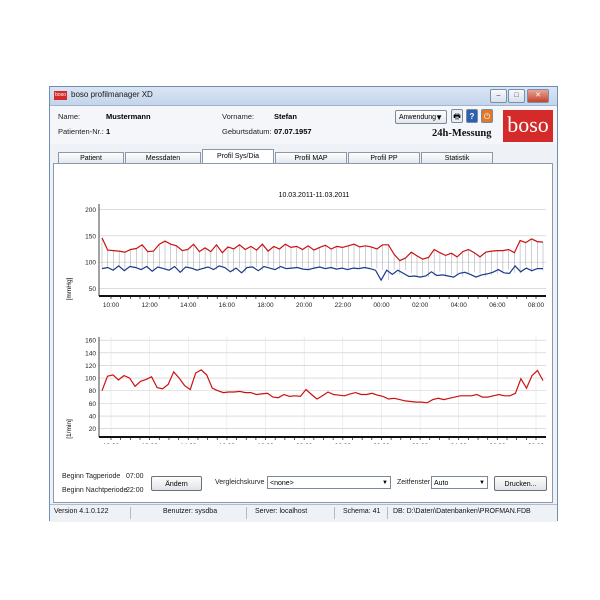 The image size is (600, 600). What do you see at coordinates (457, 157) in the screenshot?
I see `tab-statistik: Statistik` at bounding box center [457, 157].